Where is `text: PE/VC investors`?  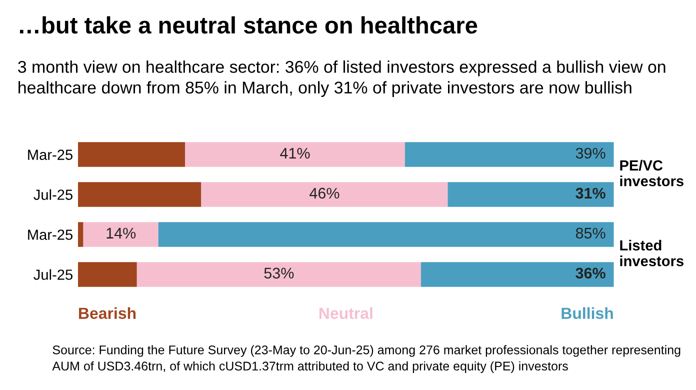 text: PE/VC investors is located at coordinates (652, 173).